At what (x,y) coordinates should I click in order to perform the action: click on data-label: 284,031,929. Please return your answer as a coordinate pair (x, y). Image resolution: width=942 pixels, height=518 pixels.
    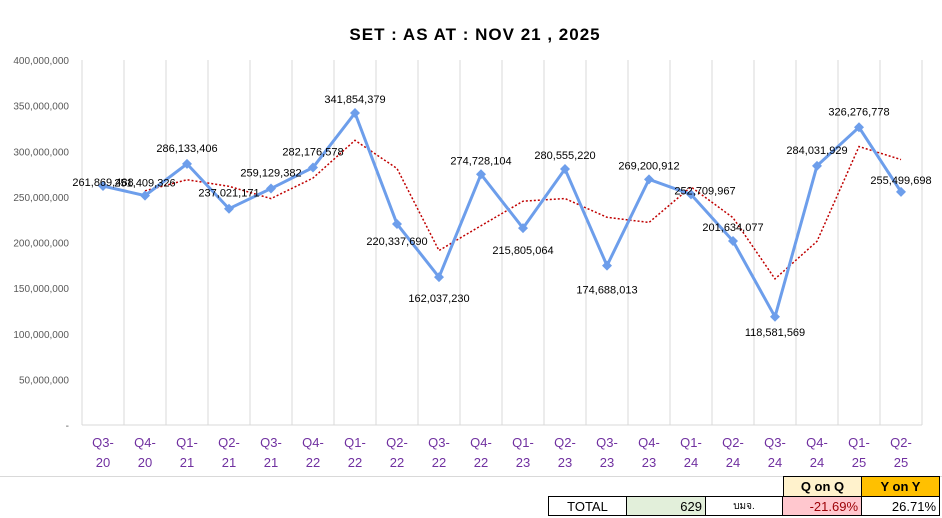
    Looking at the image, I should click on (816, 151).